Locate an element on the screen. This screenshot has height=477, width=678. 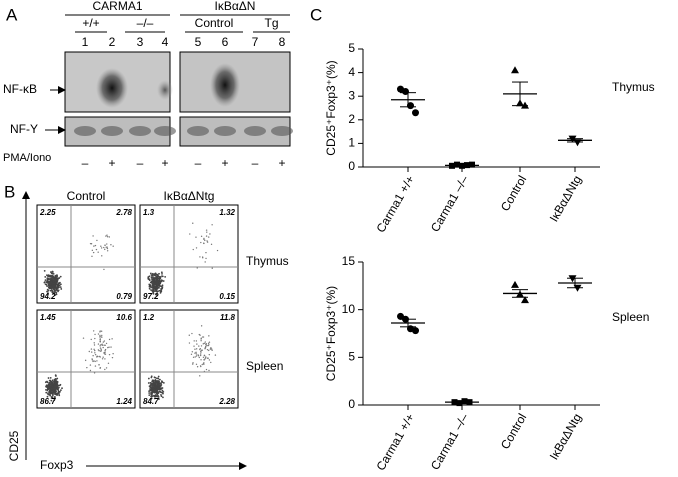
row-label: Thymus is located at coordinates (267, 261).